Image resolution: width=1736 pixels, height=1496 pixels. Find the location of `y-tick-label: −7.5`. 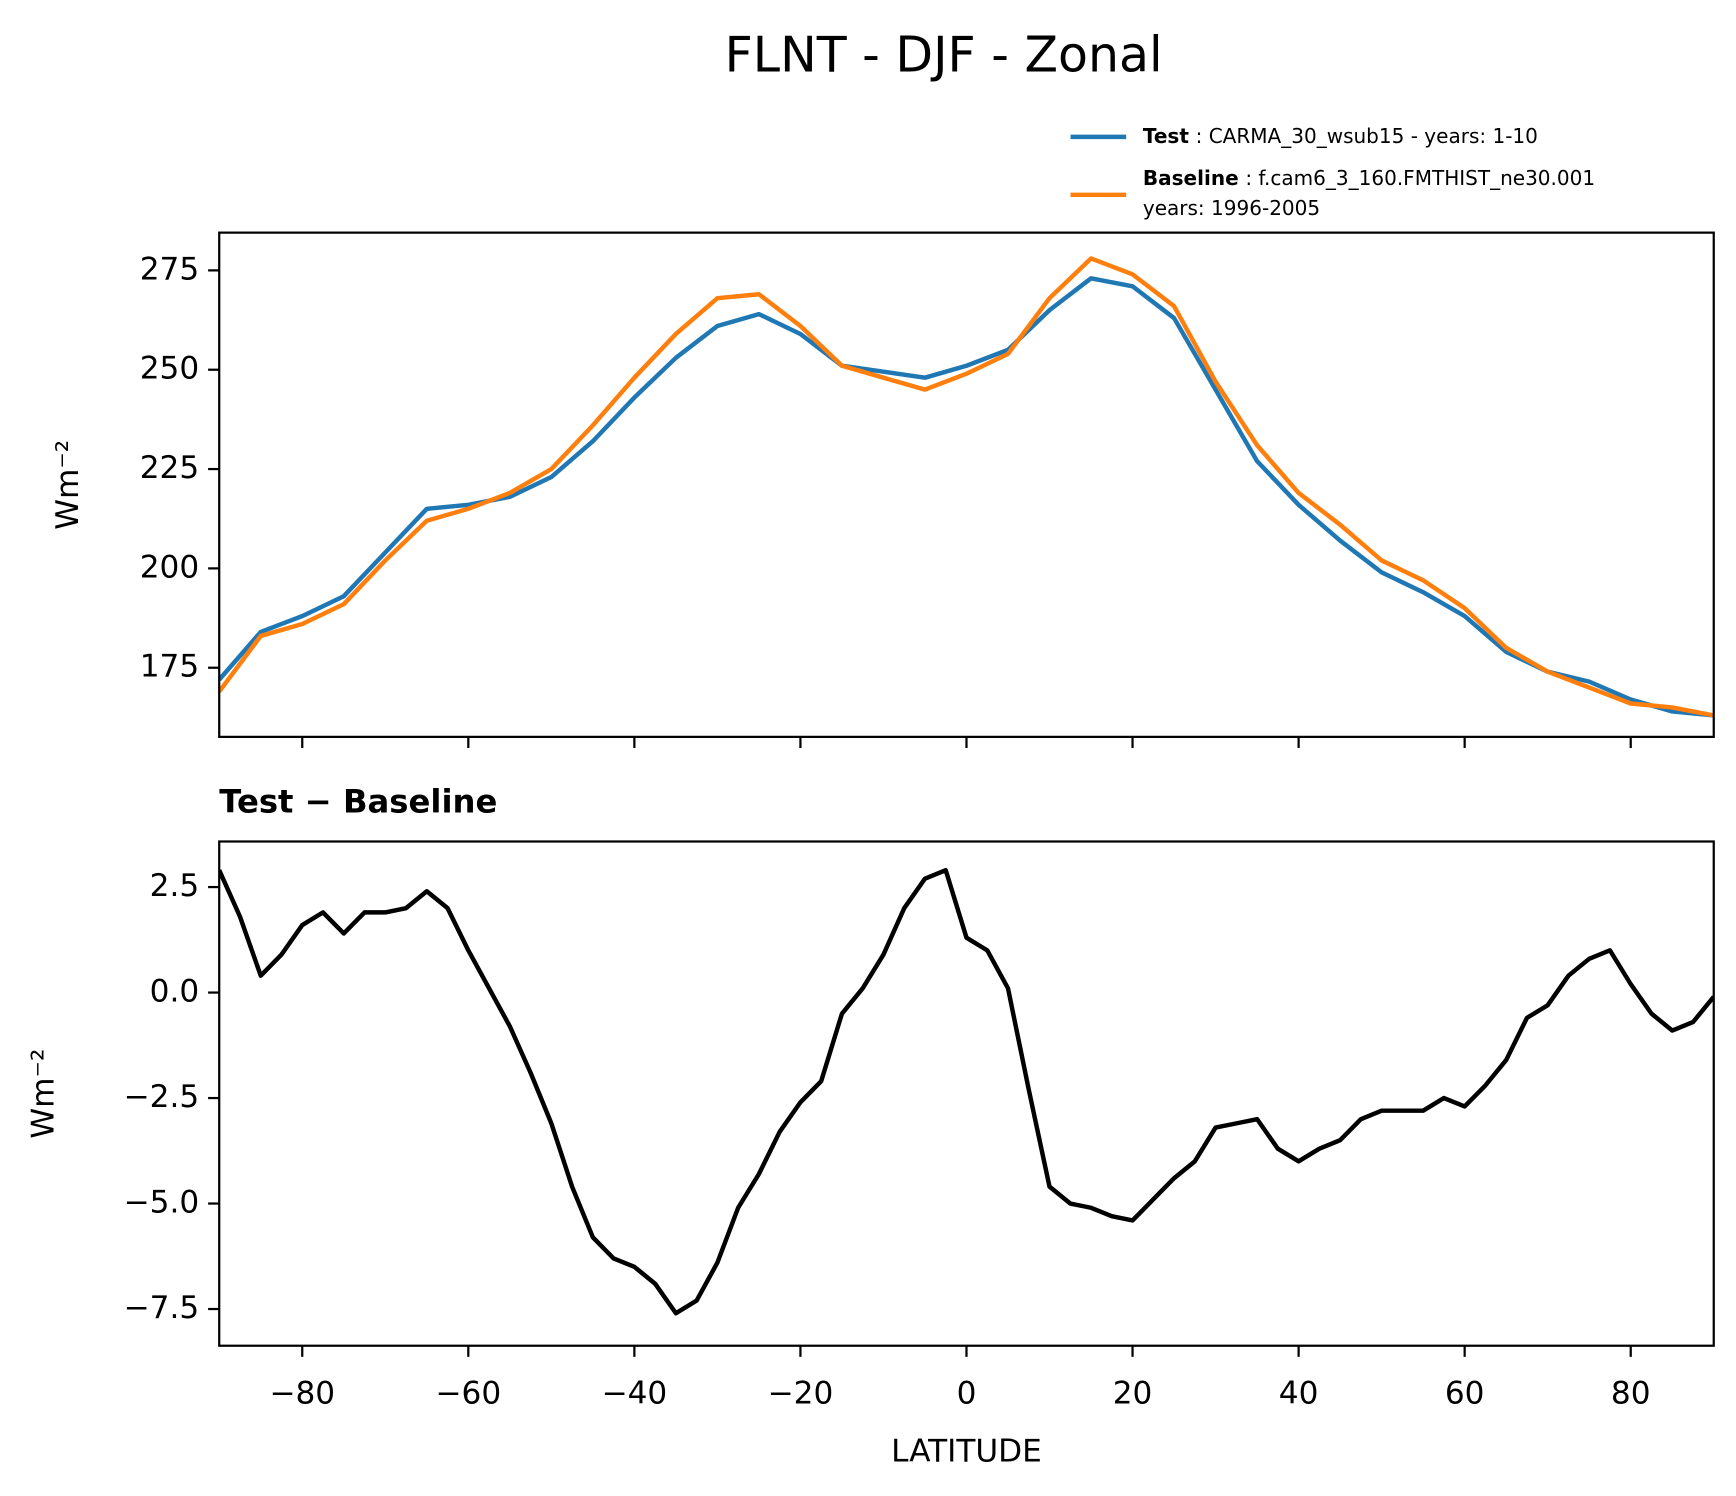

y-tick-label: −7.5 is located at coordinates (162, 1308).